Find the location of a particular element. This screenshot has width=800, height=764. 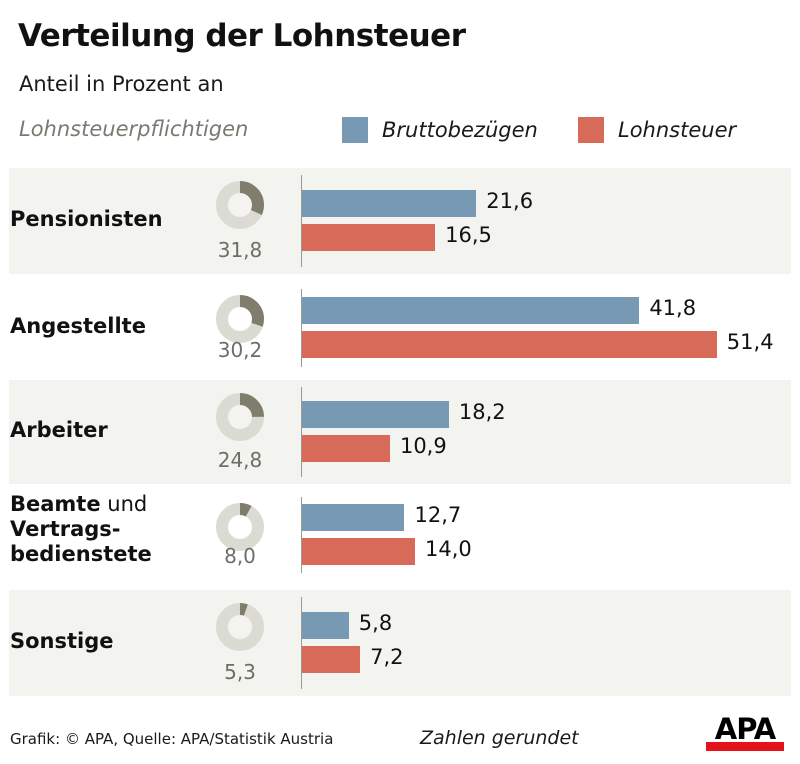

legend-item-bruttobezuege: Bruttobezügen is located at coordinates (440, 130).